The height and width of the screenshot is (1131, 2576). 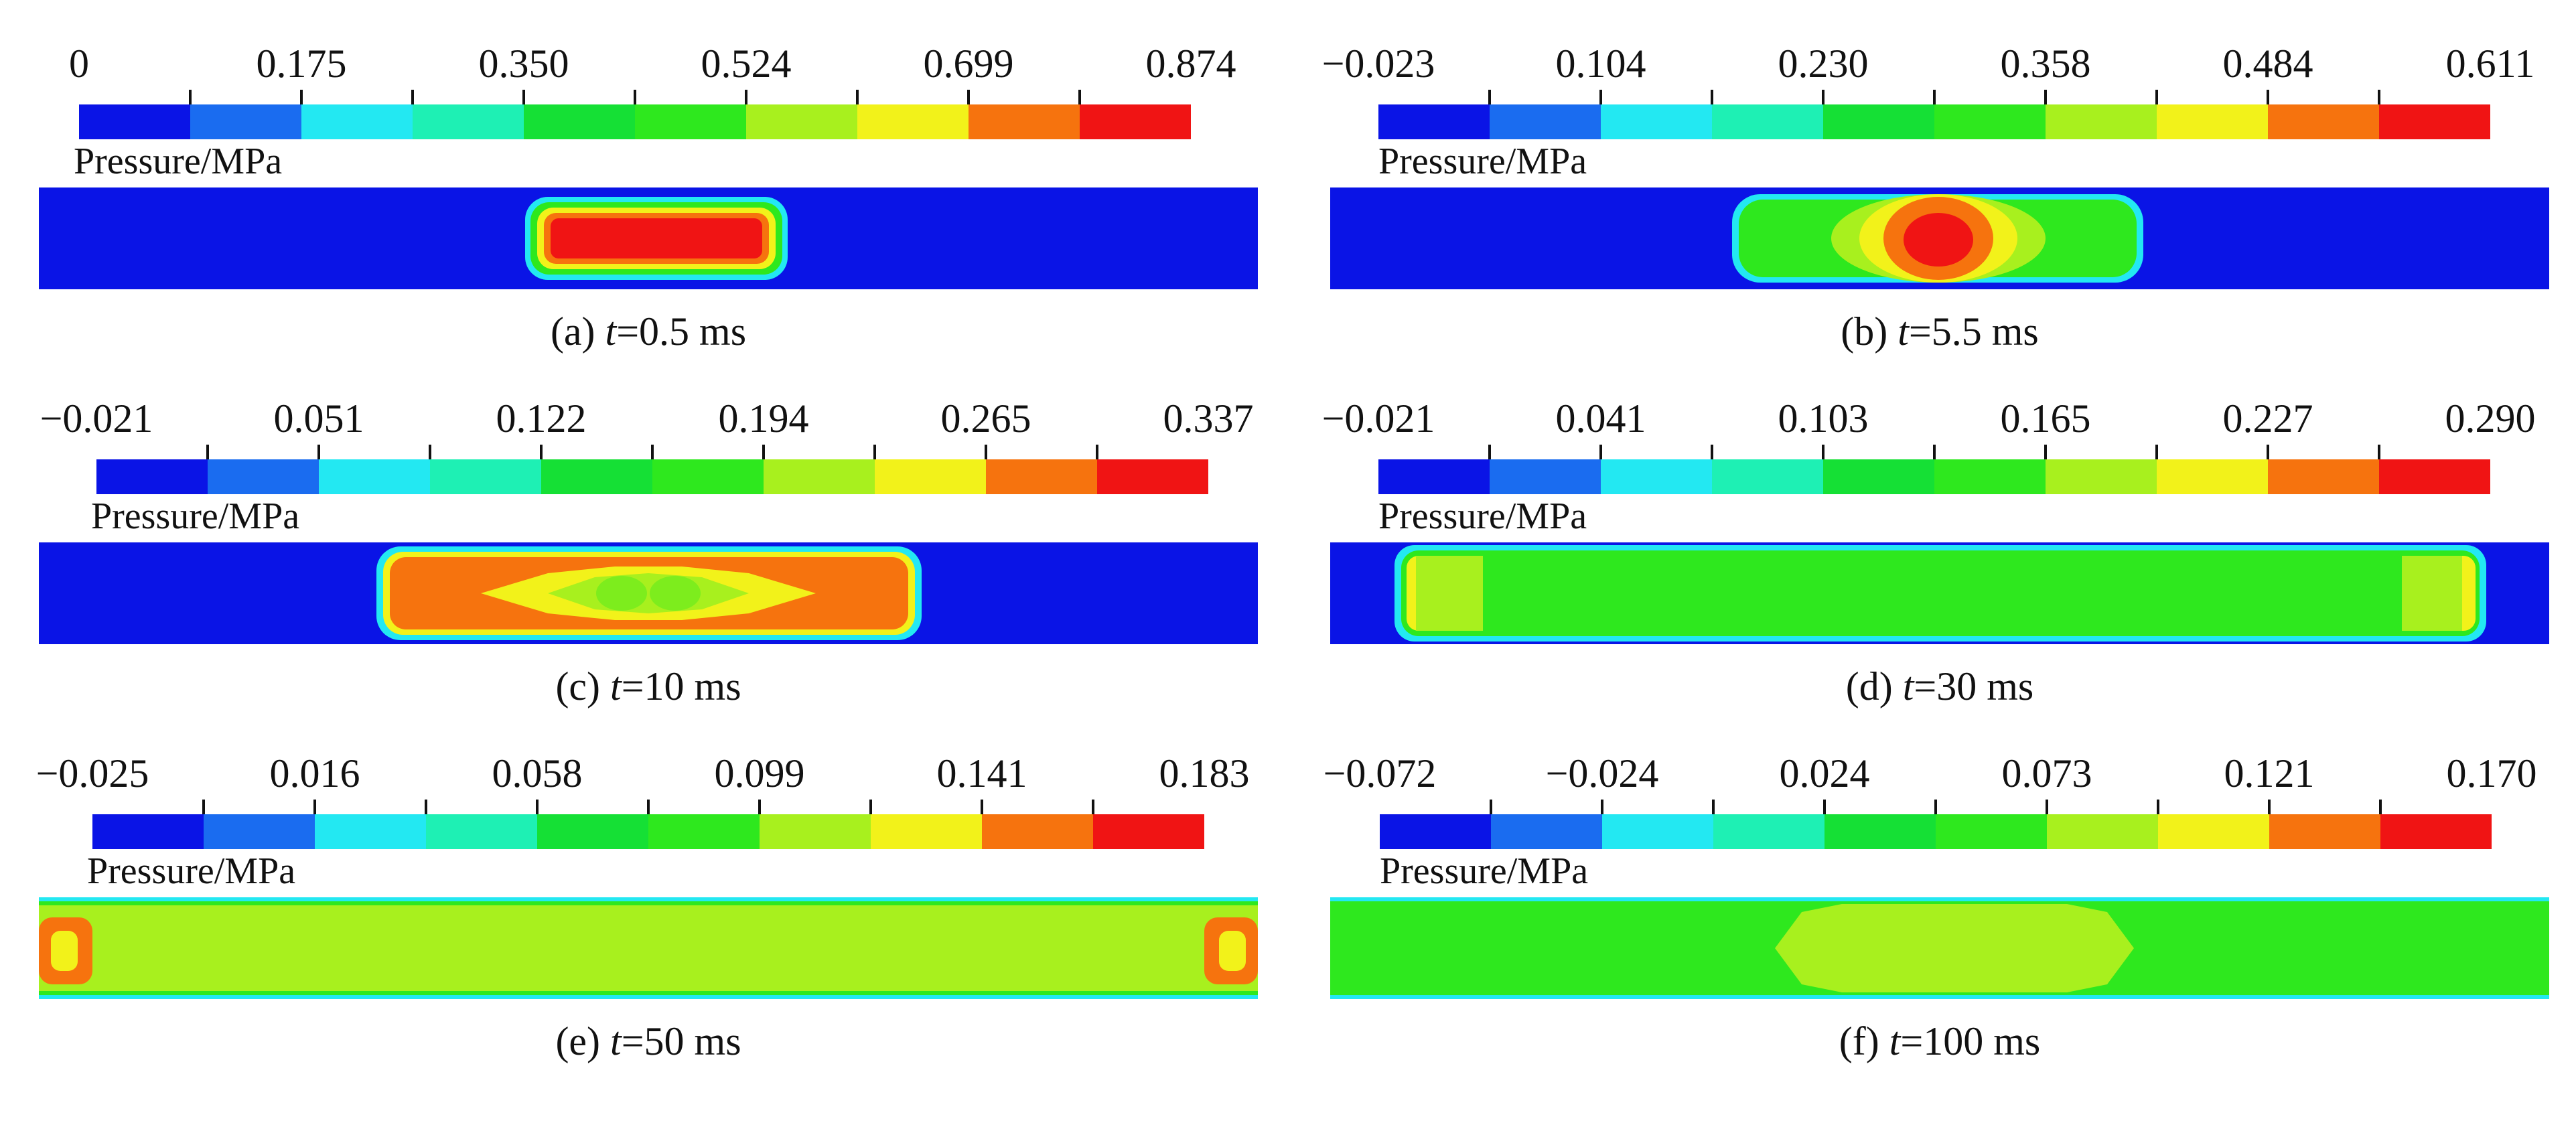 I want to click on tick-label: 0.183, so click(x=1204, y=774).